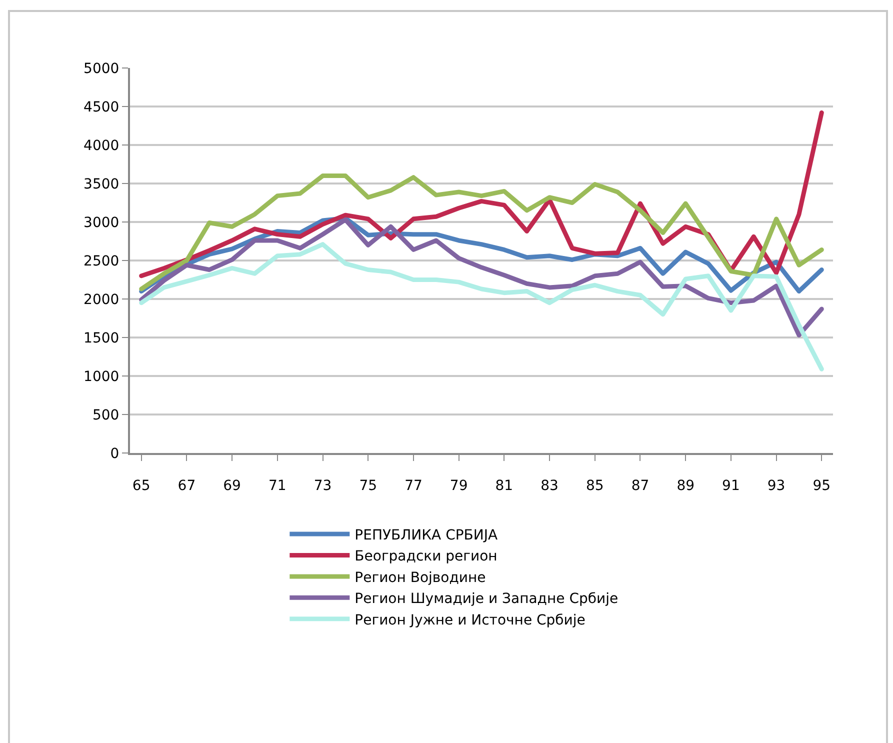  Describe the element at coordinates (115, 454) in the screenshot. I see `y-tick-label: 0` at that location.